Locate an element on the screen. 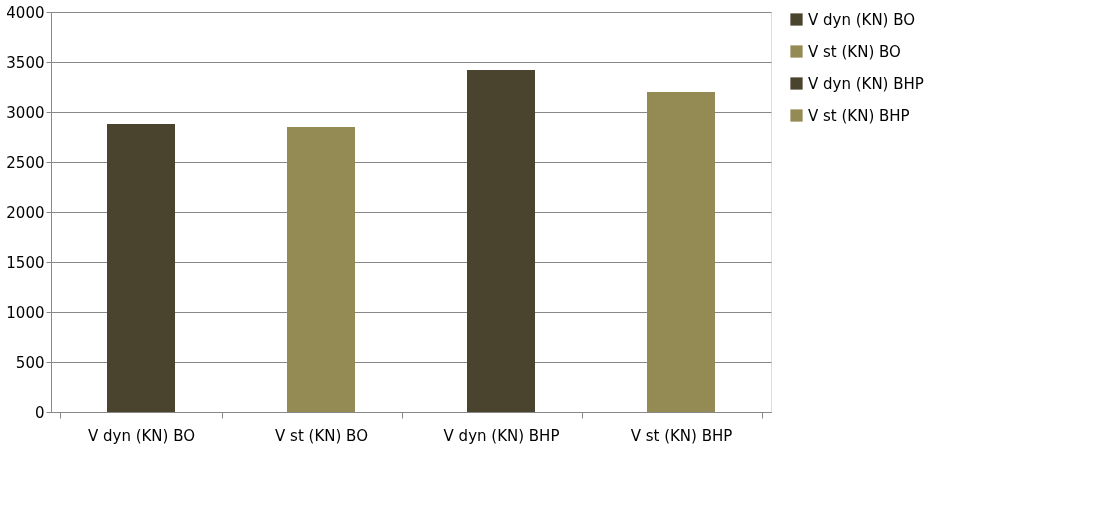  y-tick-label: 3000 is located at coordinates (25, 112).